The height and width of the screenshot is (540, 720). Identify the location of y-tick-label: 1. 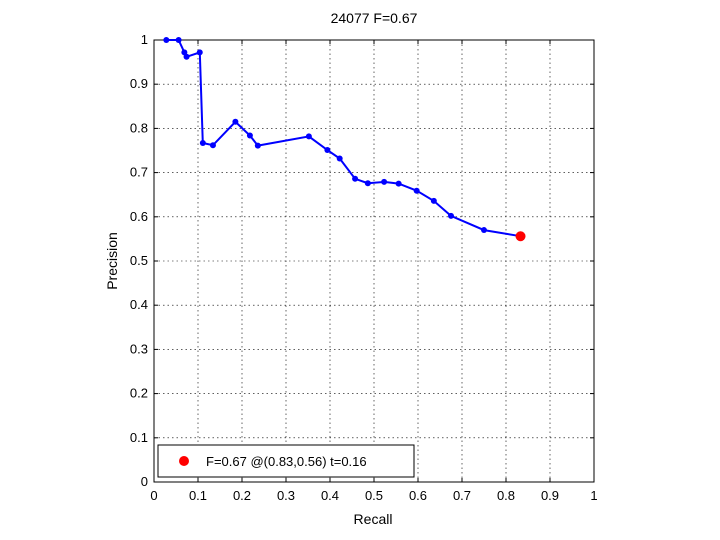
(144, 39).